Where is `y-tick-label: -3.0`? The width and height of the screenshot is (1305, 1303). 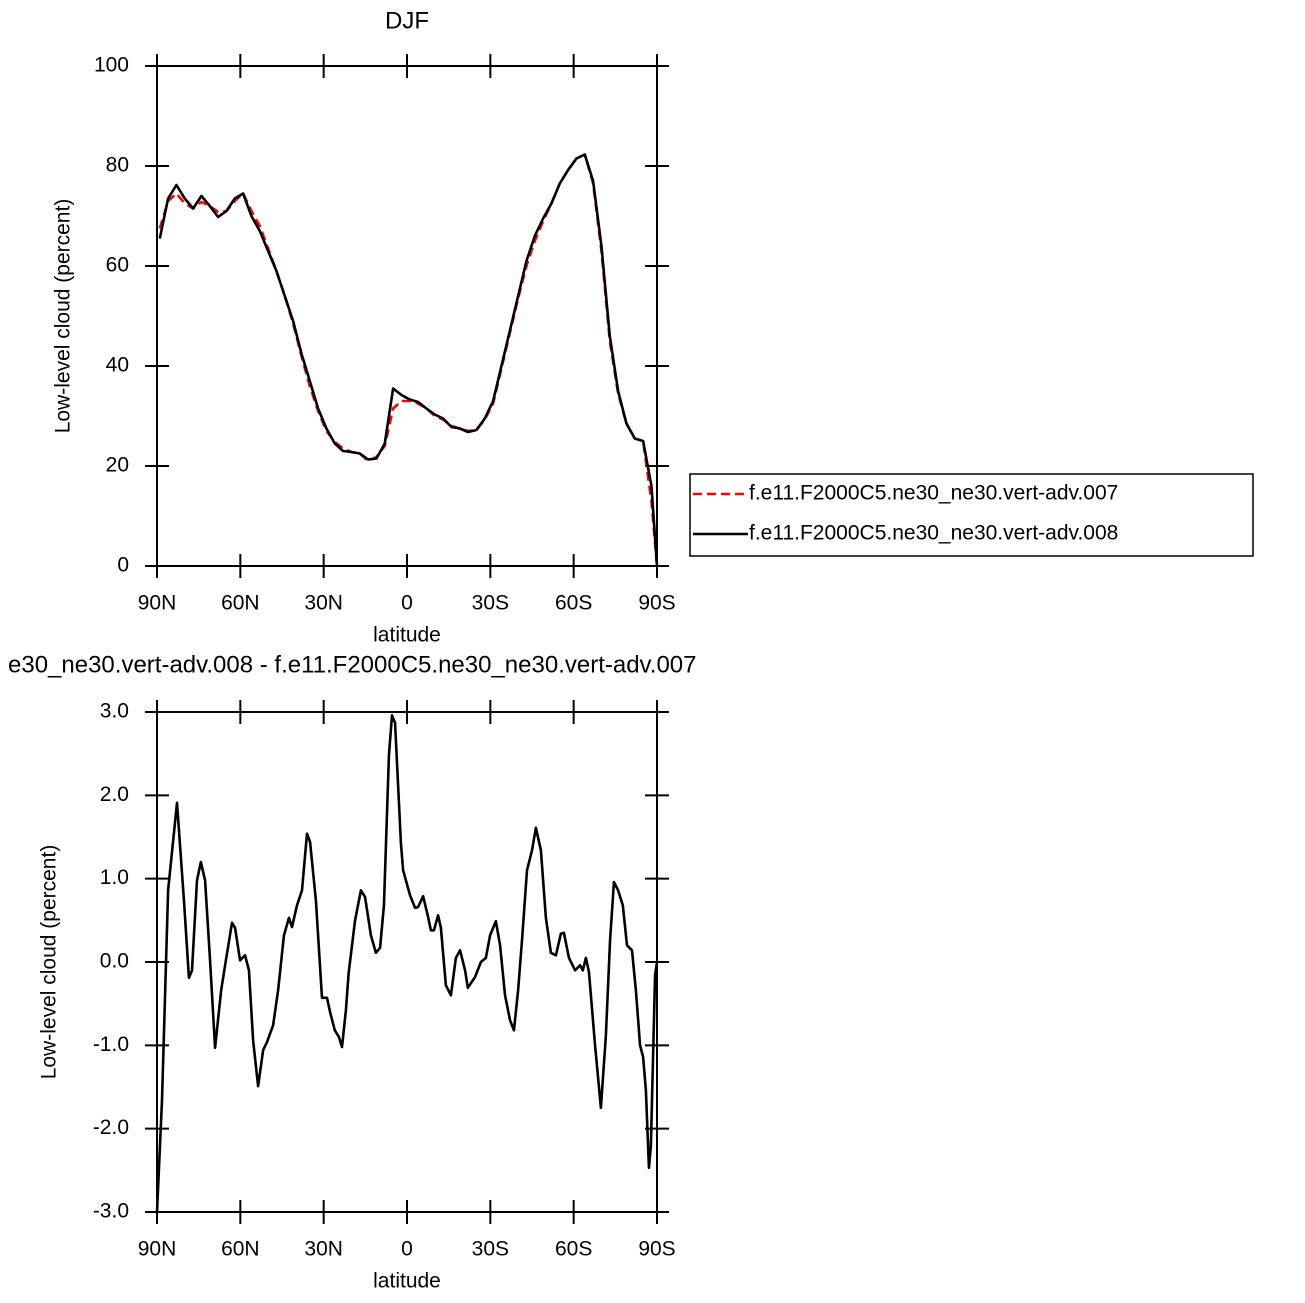
y-tick-label: -3.0 is located at coordinates (111, 1211).